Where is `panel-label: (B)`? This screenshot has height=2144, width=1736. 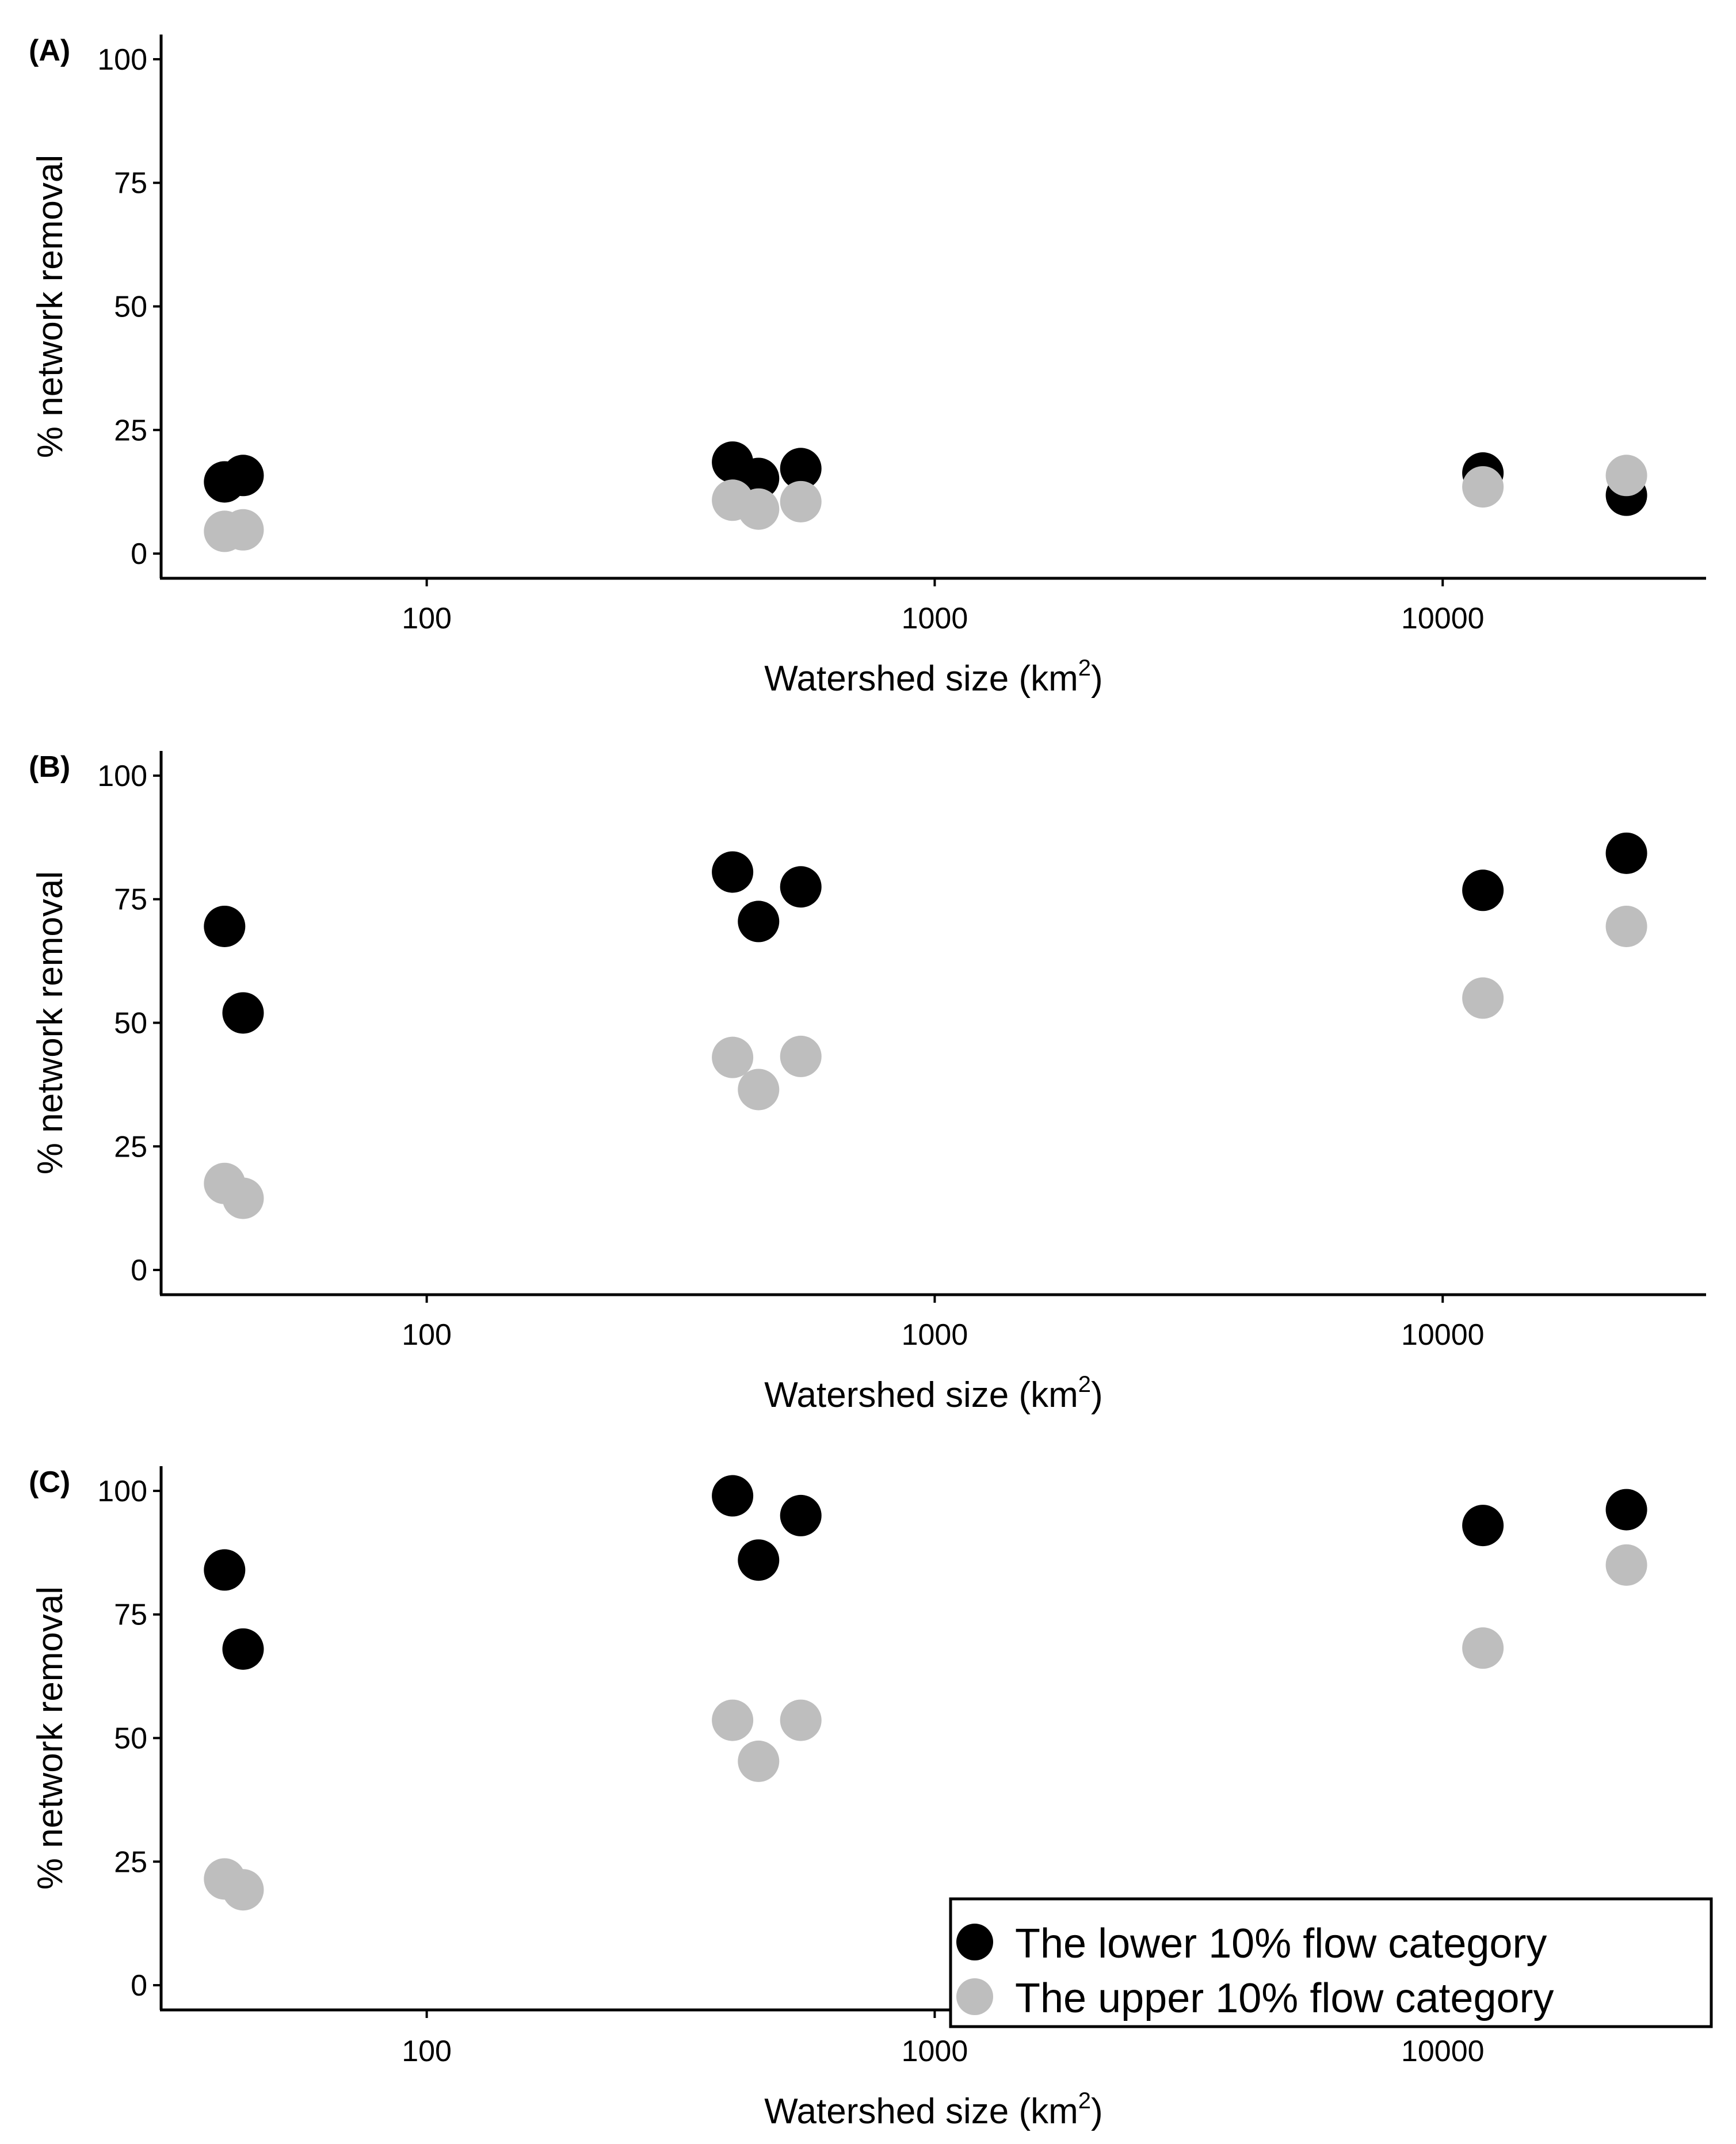 panel-label: (B) is located at coordinates (49, 767).